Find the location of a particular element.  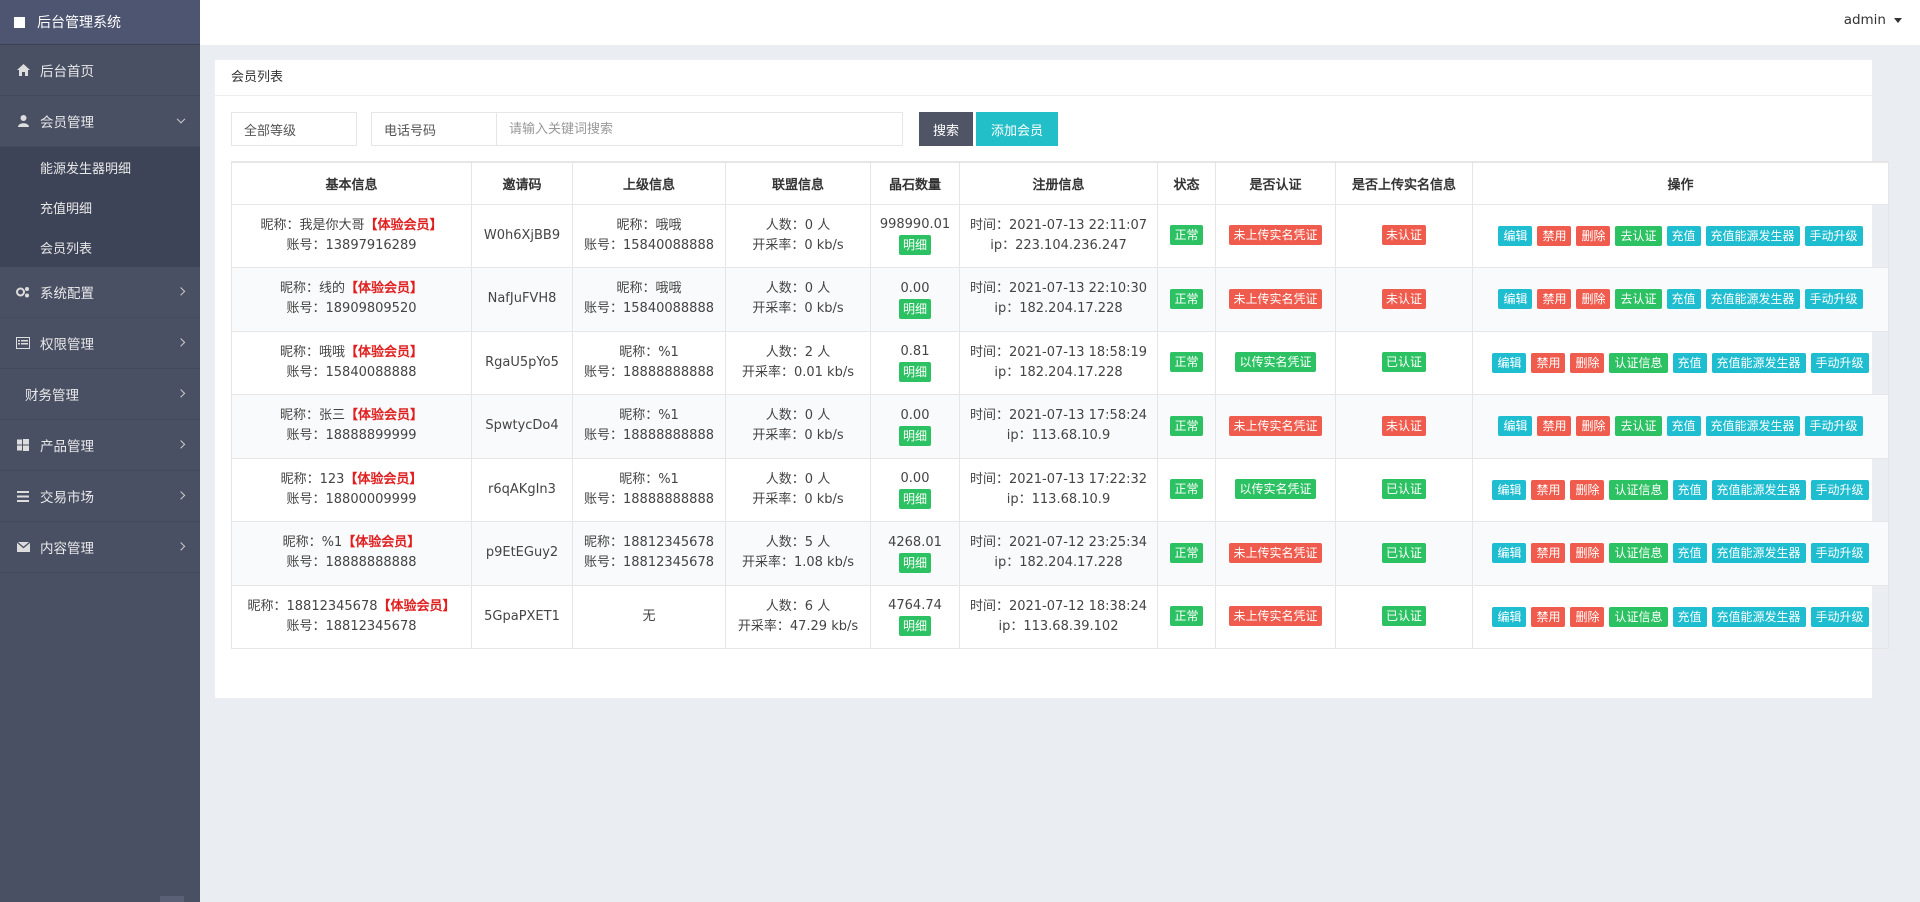

sidebar-item-content: 内容管理 is located at coordinates (100, 547).